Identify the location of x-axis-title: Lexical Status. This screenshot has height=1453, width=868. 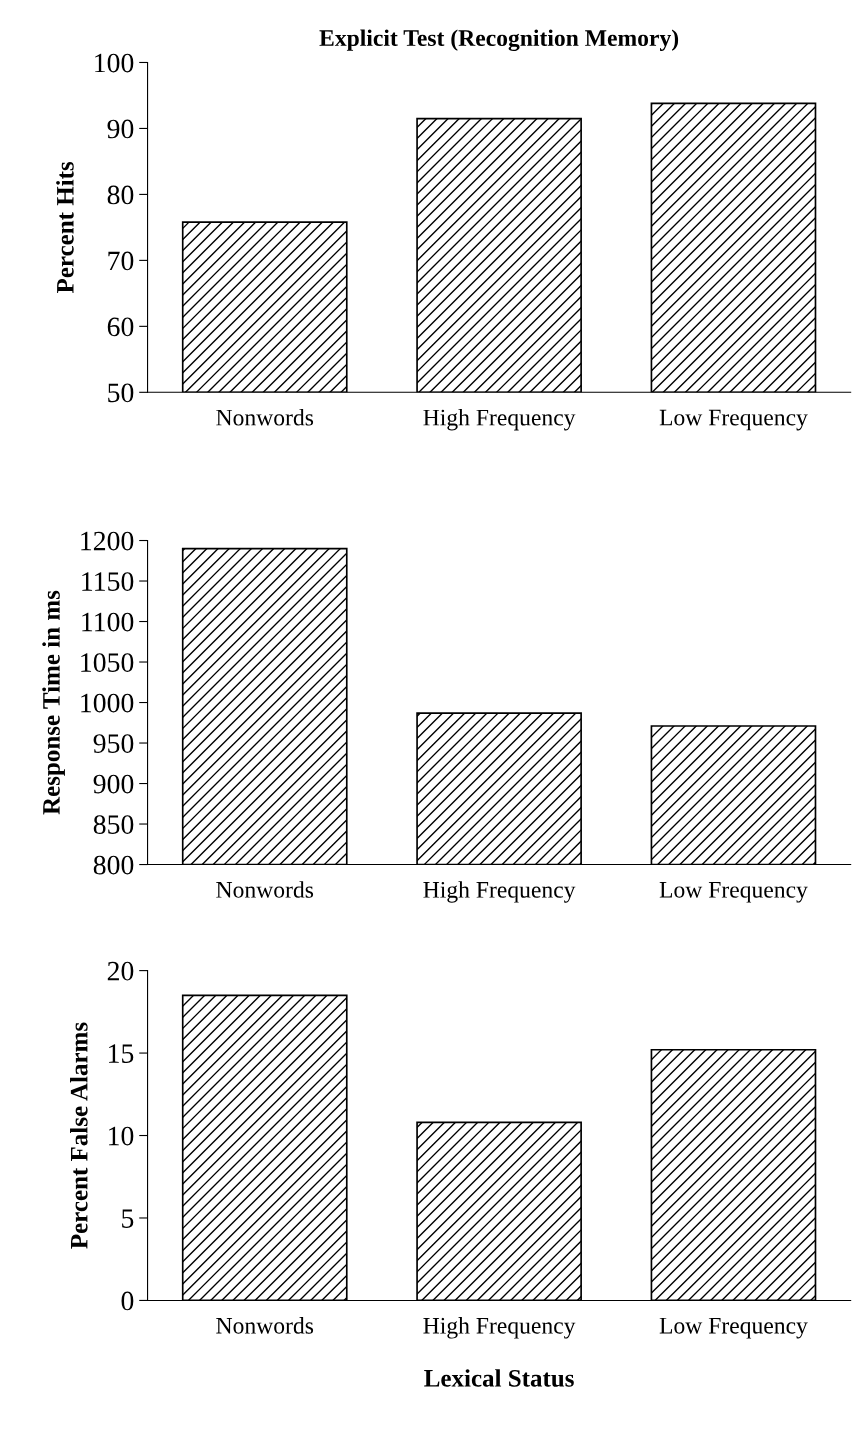
(499, 1378).